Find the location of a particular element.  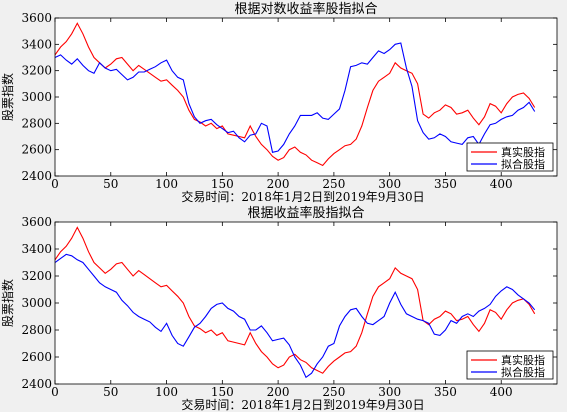

chart-title: 根据收益率股指拟合 is located at coordinates (305, 213).